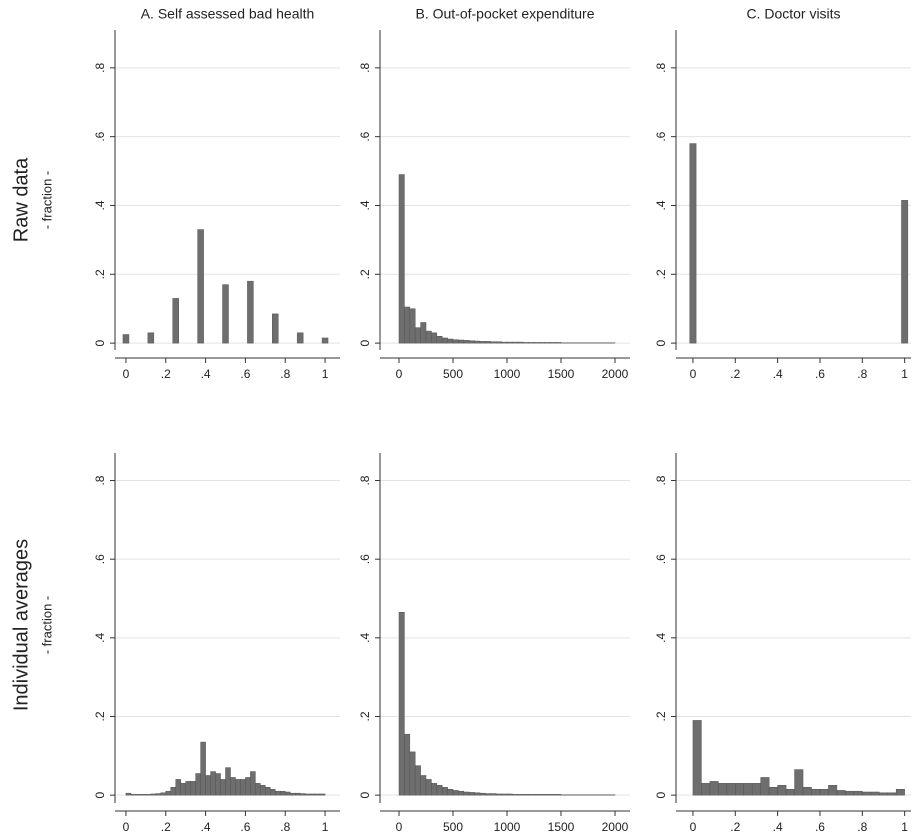 The height and width of the screenshot is (838, 913). I want to click on x-tick-label: 1000, so click(507, 374).